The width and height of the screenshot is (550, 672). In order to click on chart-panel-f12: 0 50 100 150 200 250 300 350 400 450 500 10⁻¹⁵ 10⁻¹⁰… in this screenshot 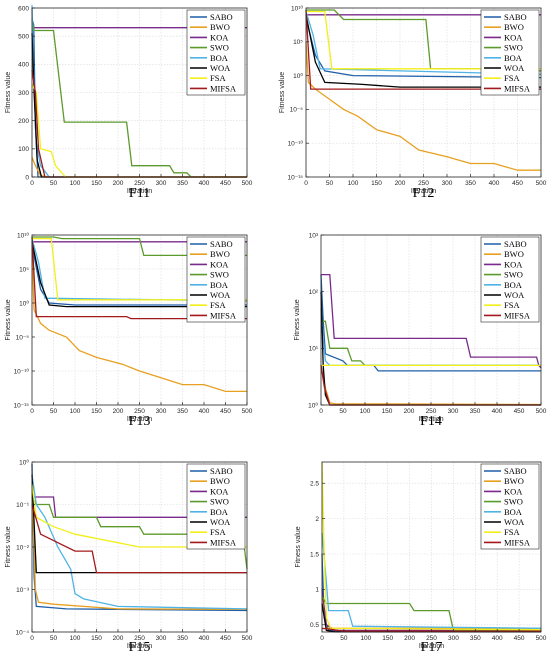, I will do `click(413, 99)`.